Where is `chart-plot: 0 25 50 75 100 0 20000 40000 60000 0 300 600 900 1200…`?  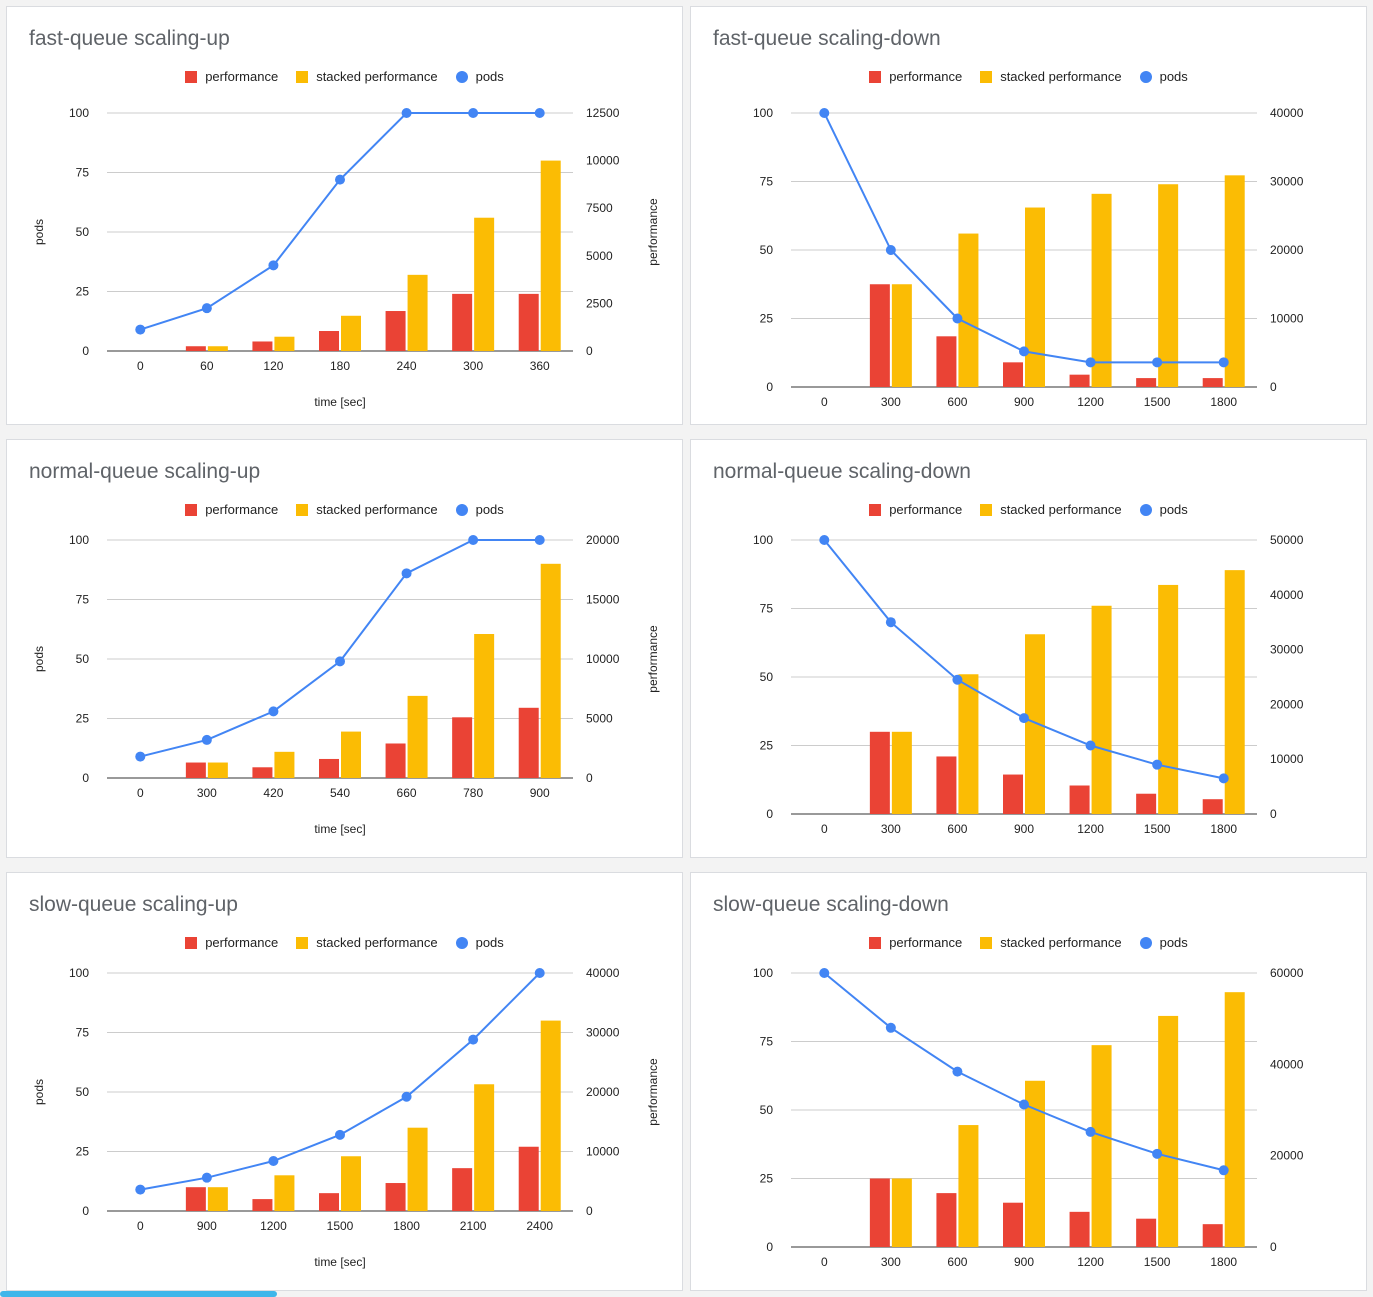 chart-plot: 0 25 50 75 100 0 20000 40000 60000 0 300 600 900 1200… is located at coordinates (1028, 1117).